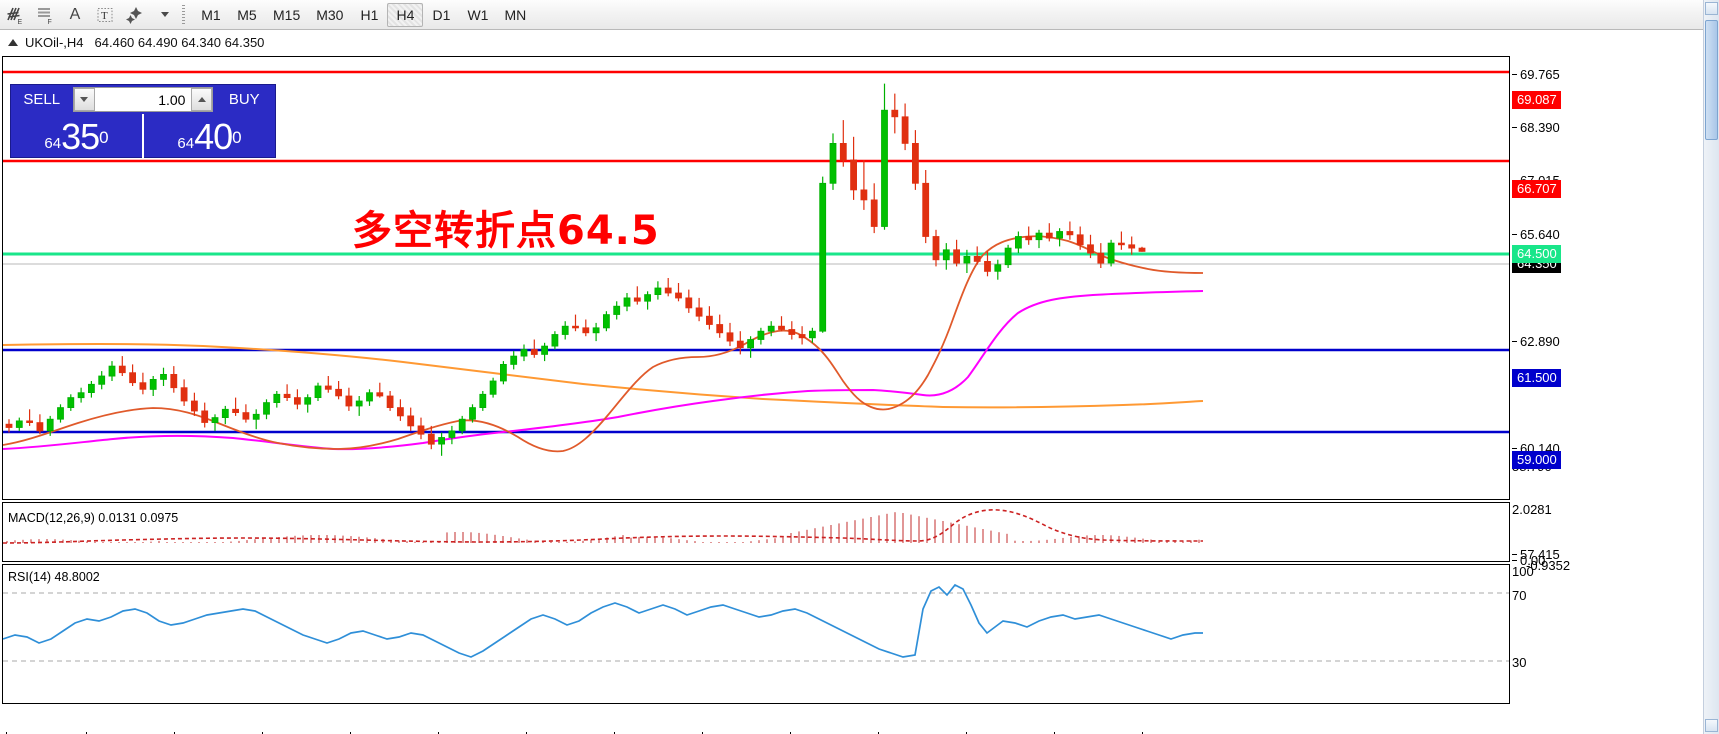 The image size is (1719, 734). I want to click on timeframe-h1: H1, so click(369, 14).